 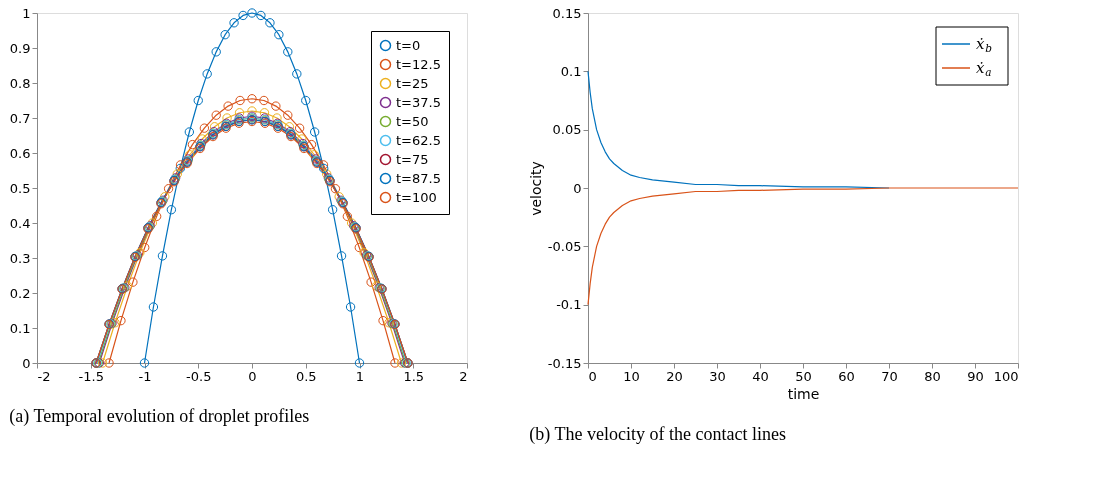 I want to click on x-tick-label: 2, so click(x=463, y=376).